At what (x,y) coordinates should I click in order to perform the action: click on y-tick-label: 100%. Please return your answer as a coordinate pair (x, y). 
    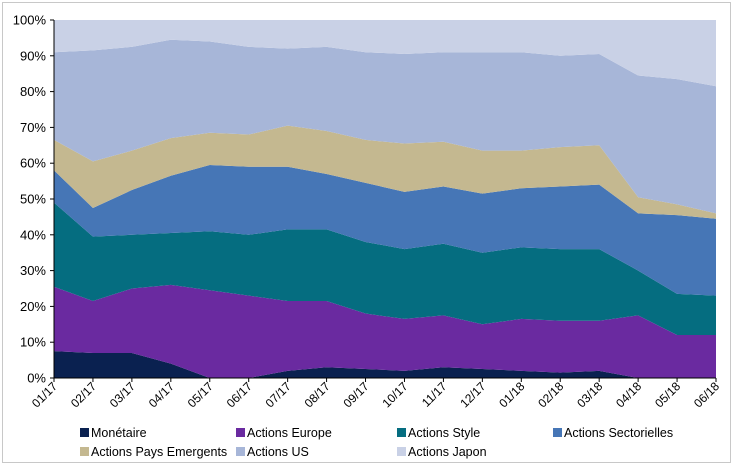
    Looking at the image, I should click on (30, 20).